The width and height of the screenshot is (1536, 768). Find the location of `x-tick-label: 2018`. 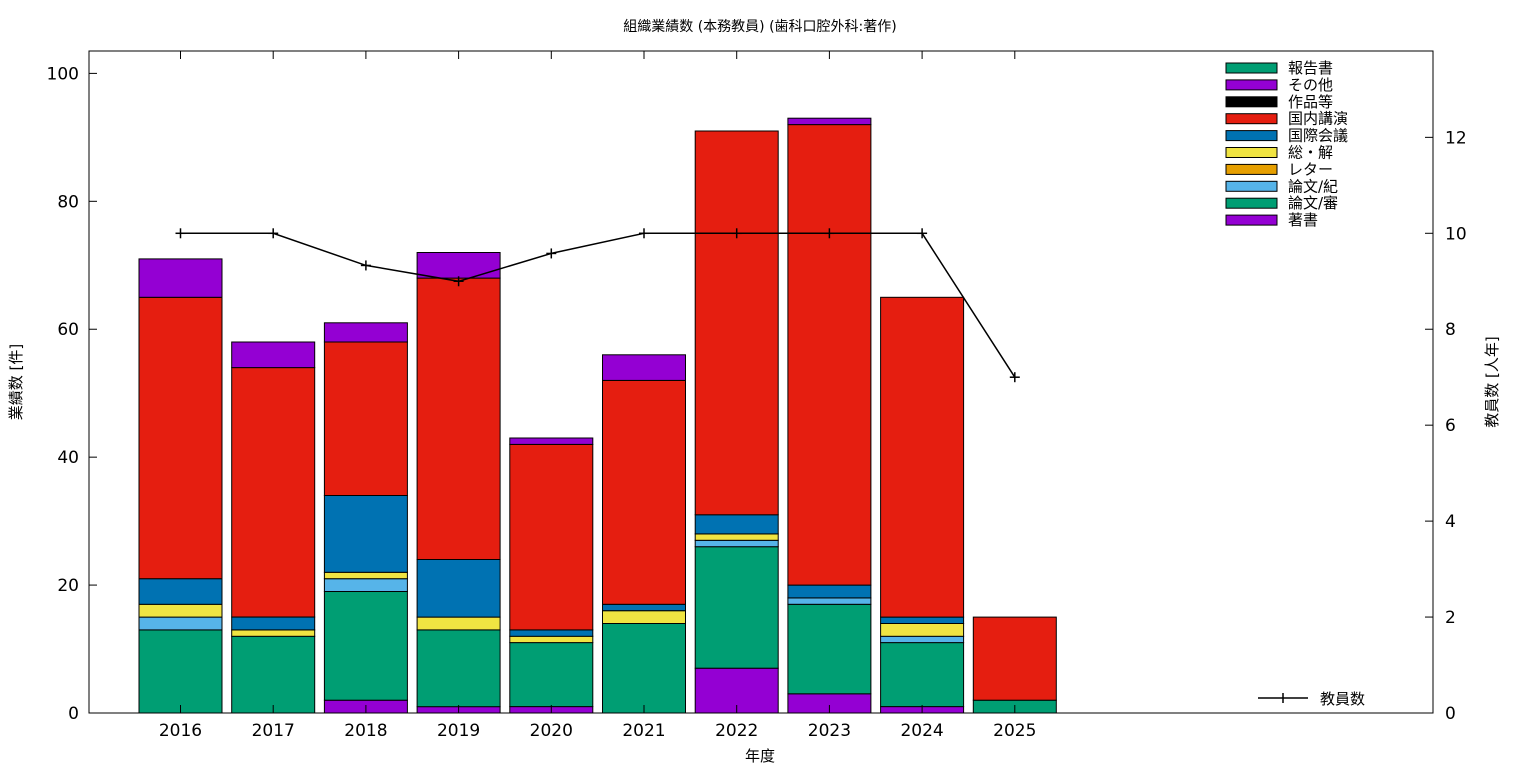

x-tick-label: 2018 is located at coordinates (365, 731).